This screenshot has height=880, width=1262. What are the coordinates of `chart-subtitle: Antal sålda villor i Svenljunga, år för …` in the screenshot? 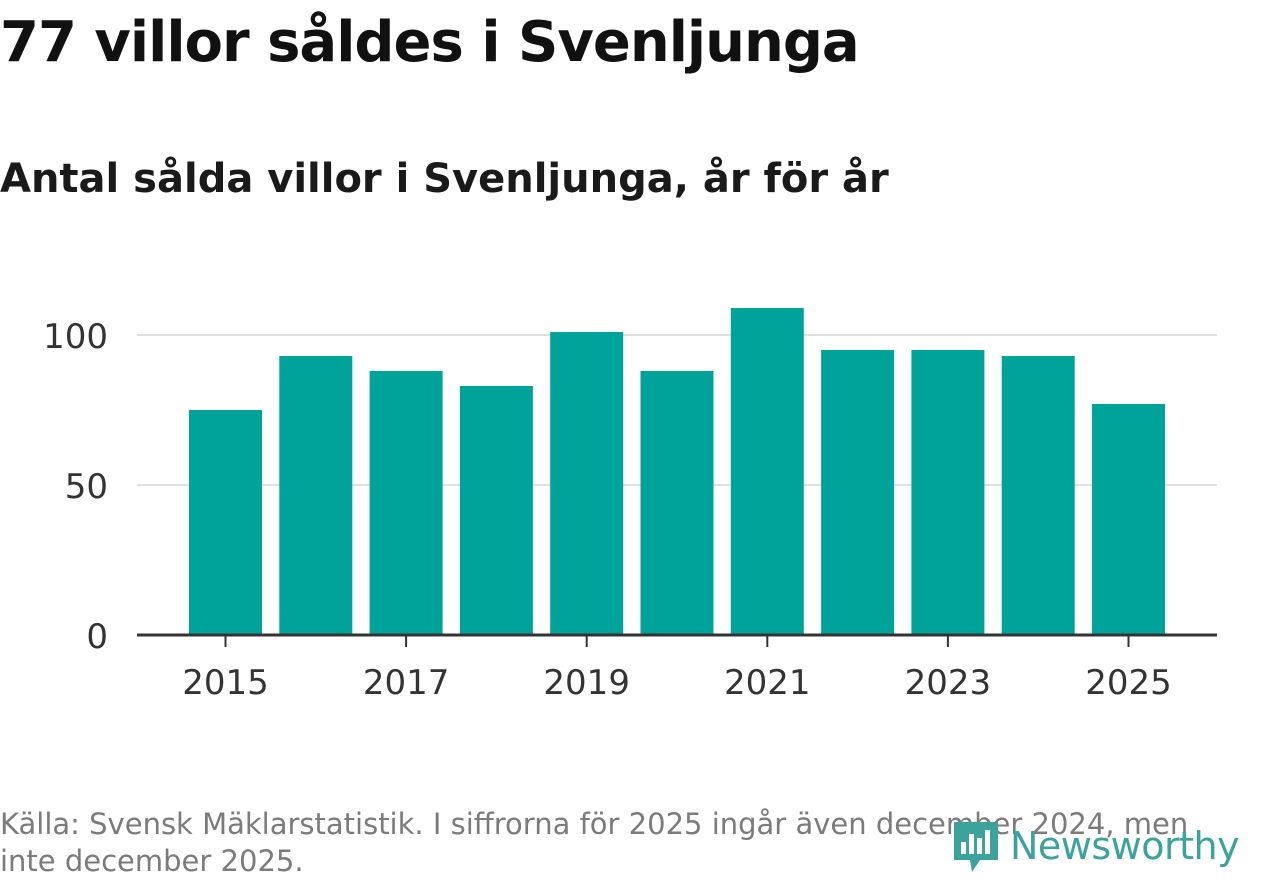 It's located at (444, 179).